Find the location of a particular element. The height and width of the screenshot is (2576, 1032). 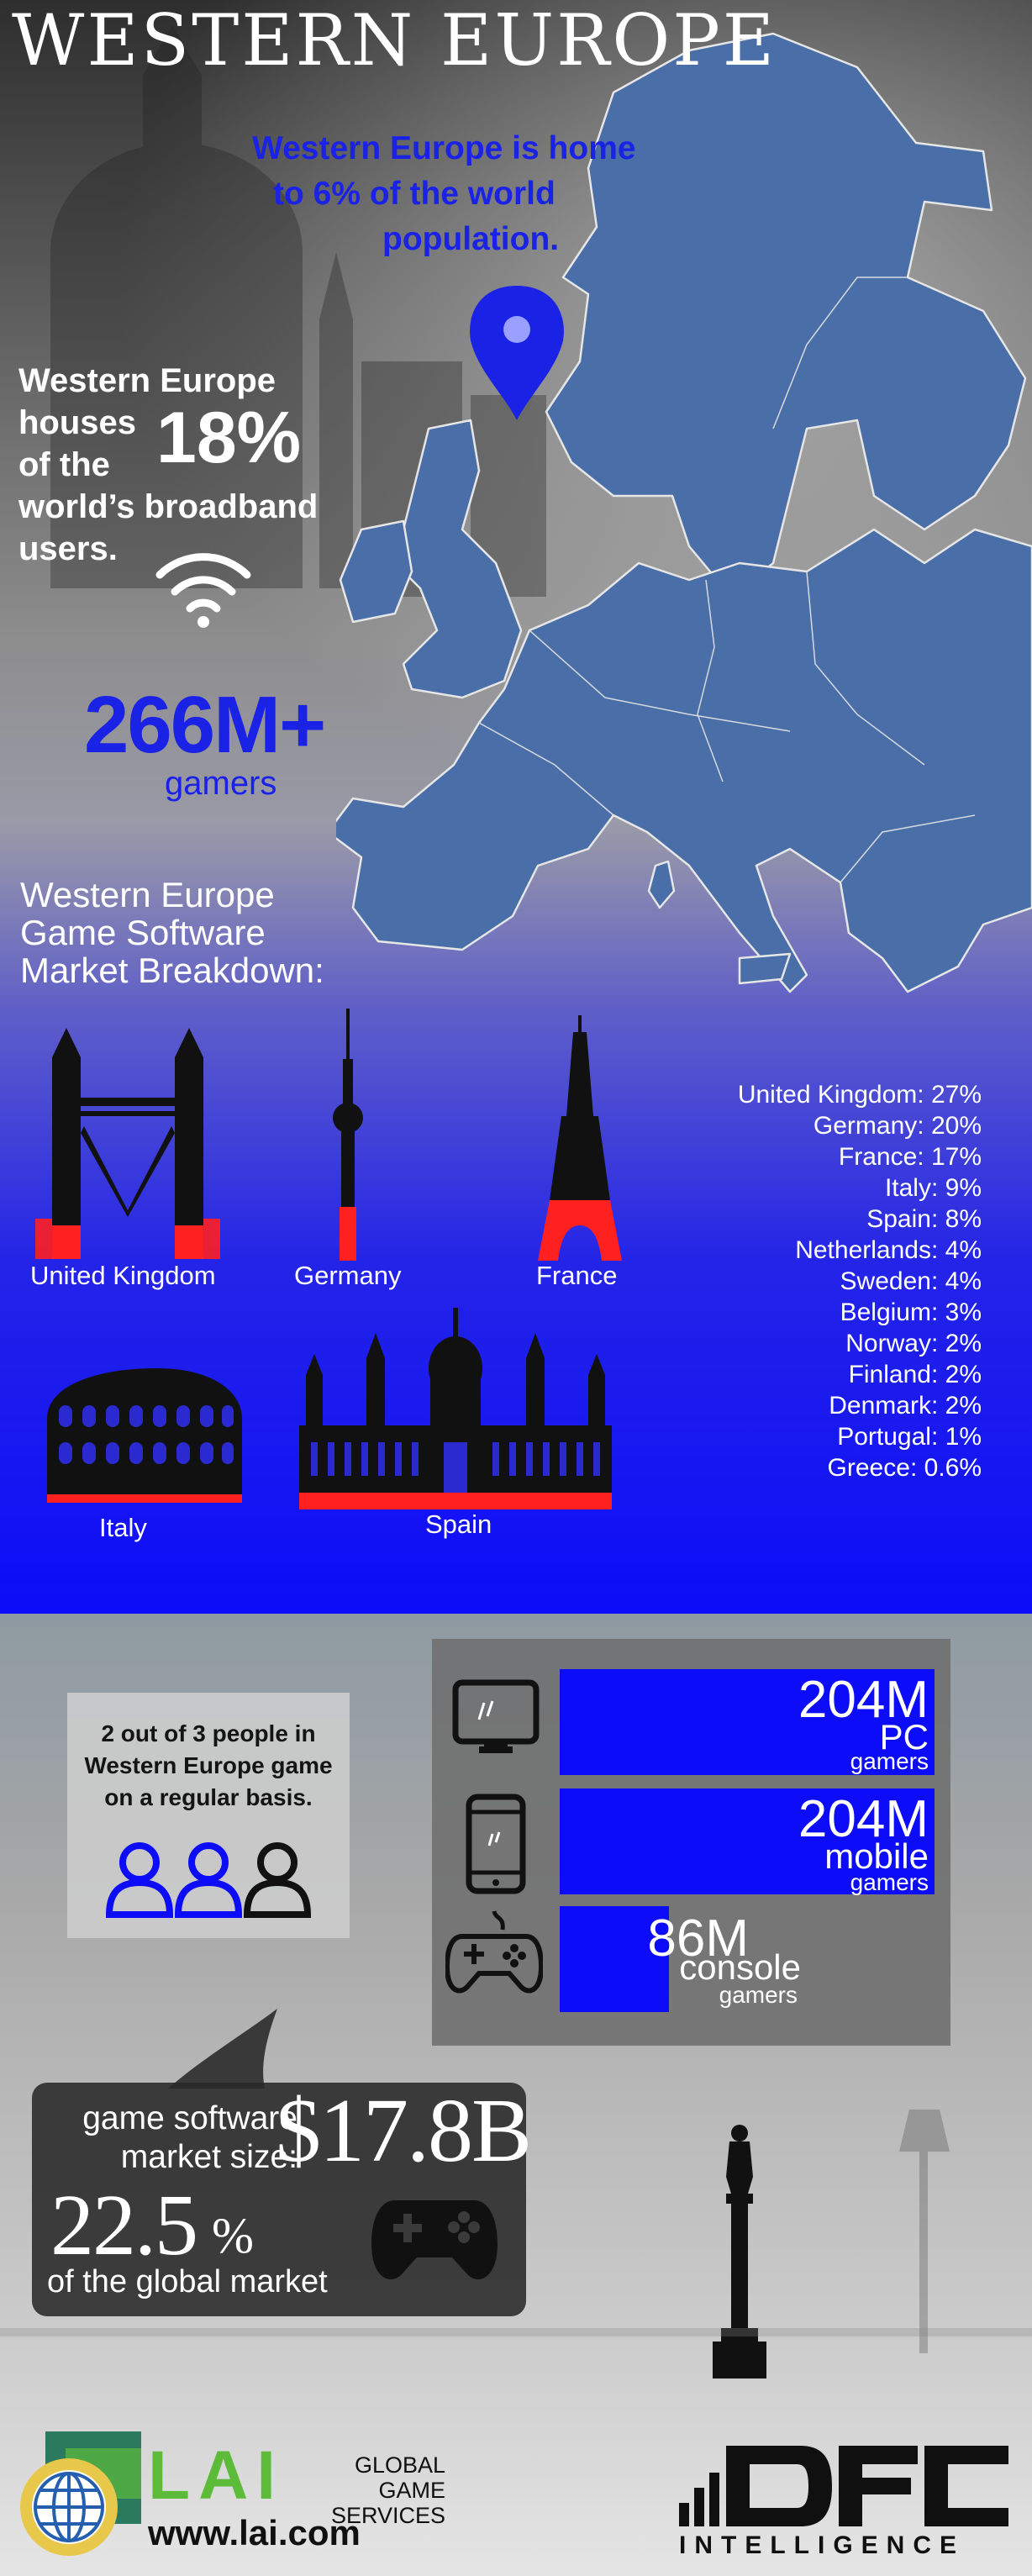

market-share-row: Norway: 2% is located at coordinates (913, 1343).